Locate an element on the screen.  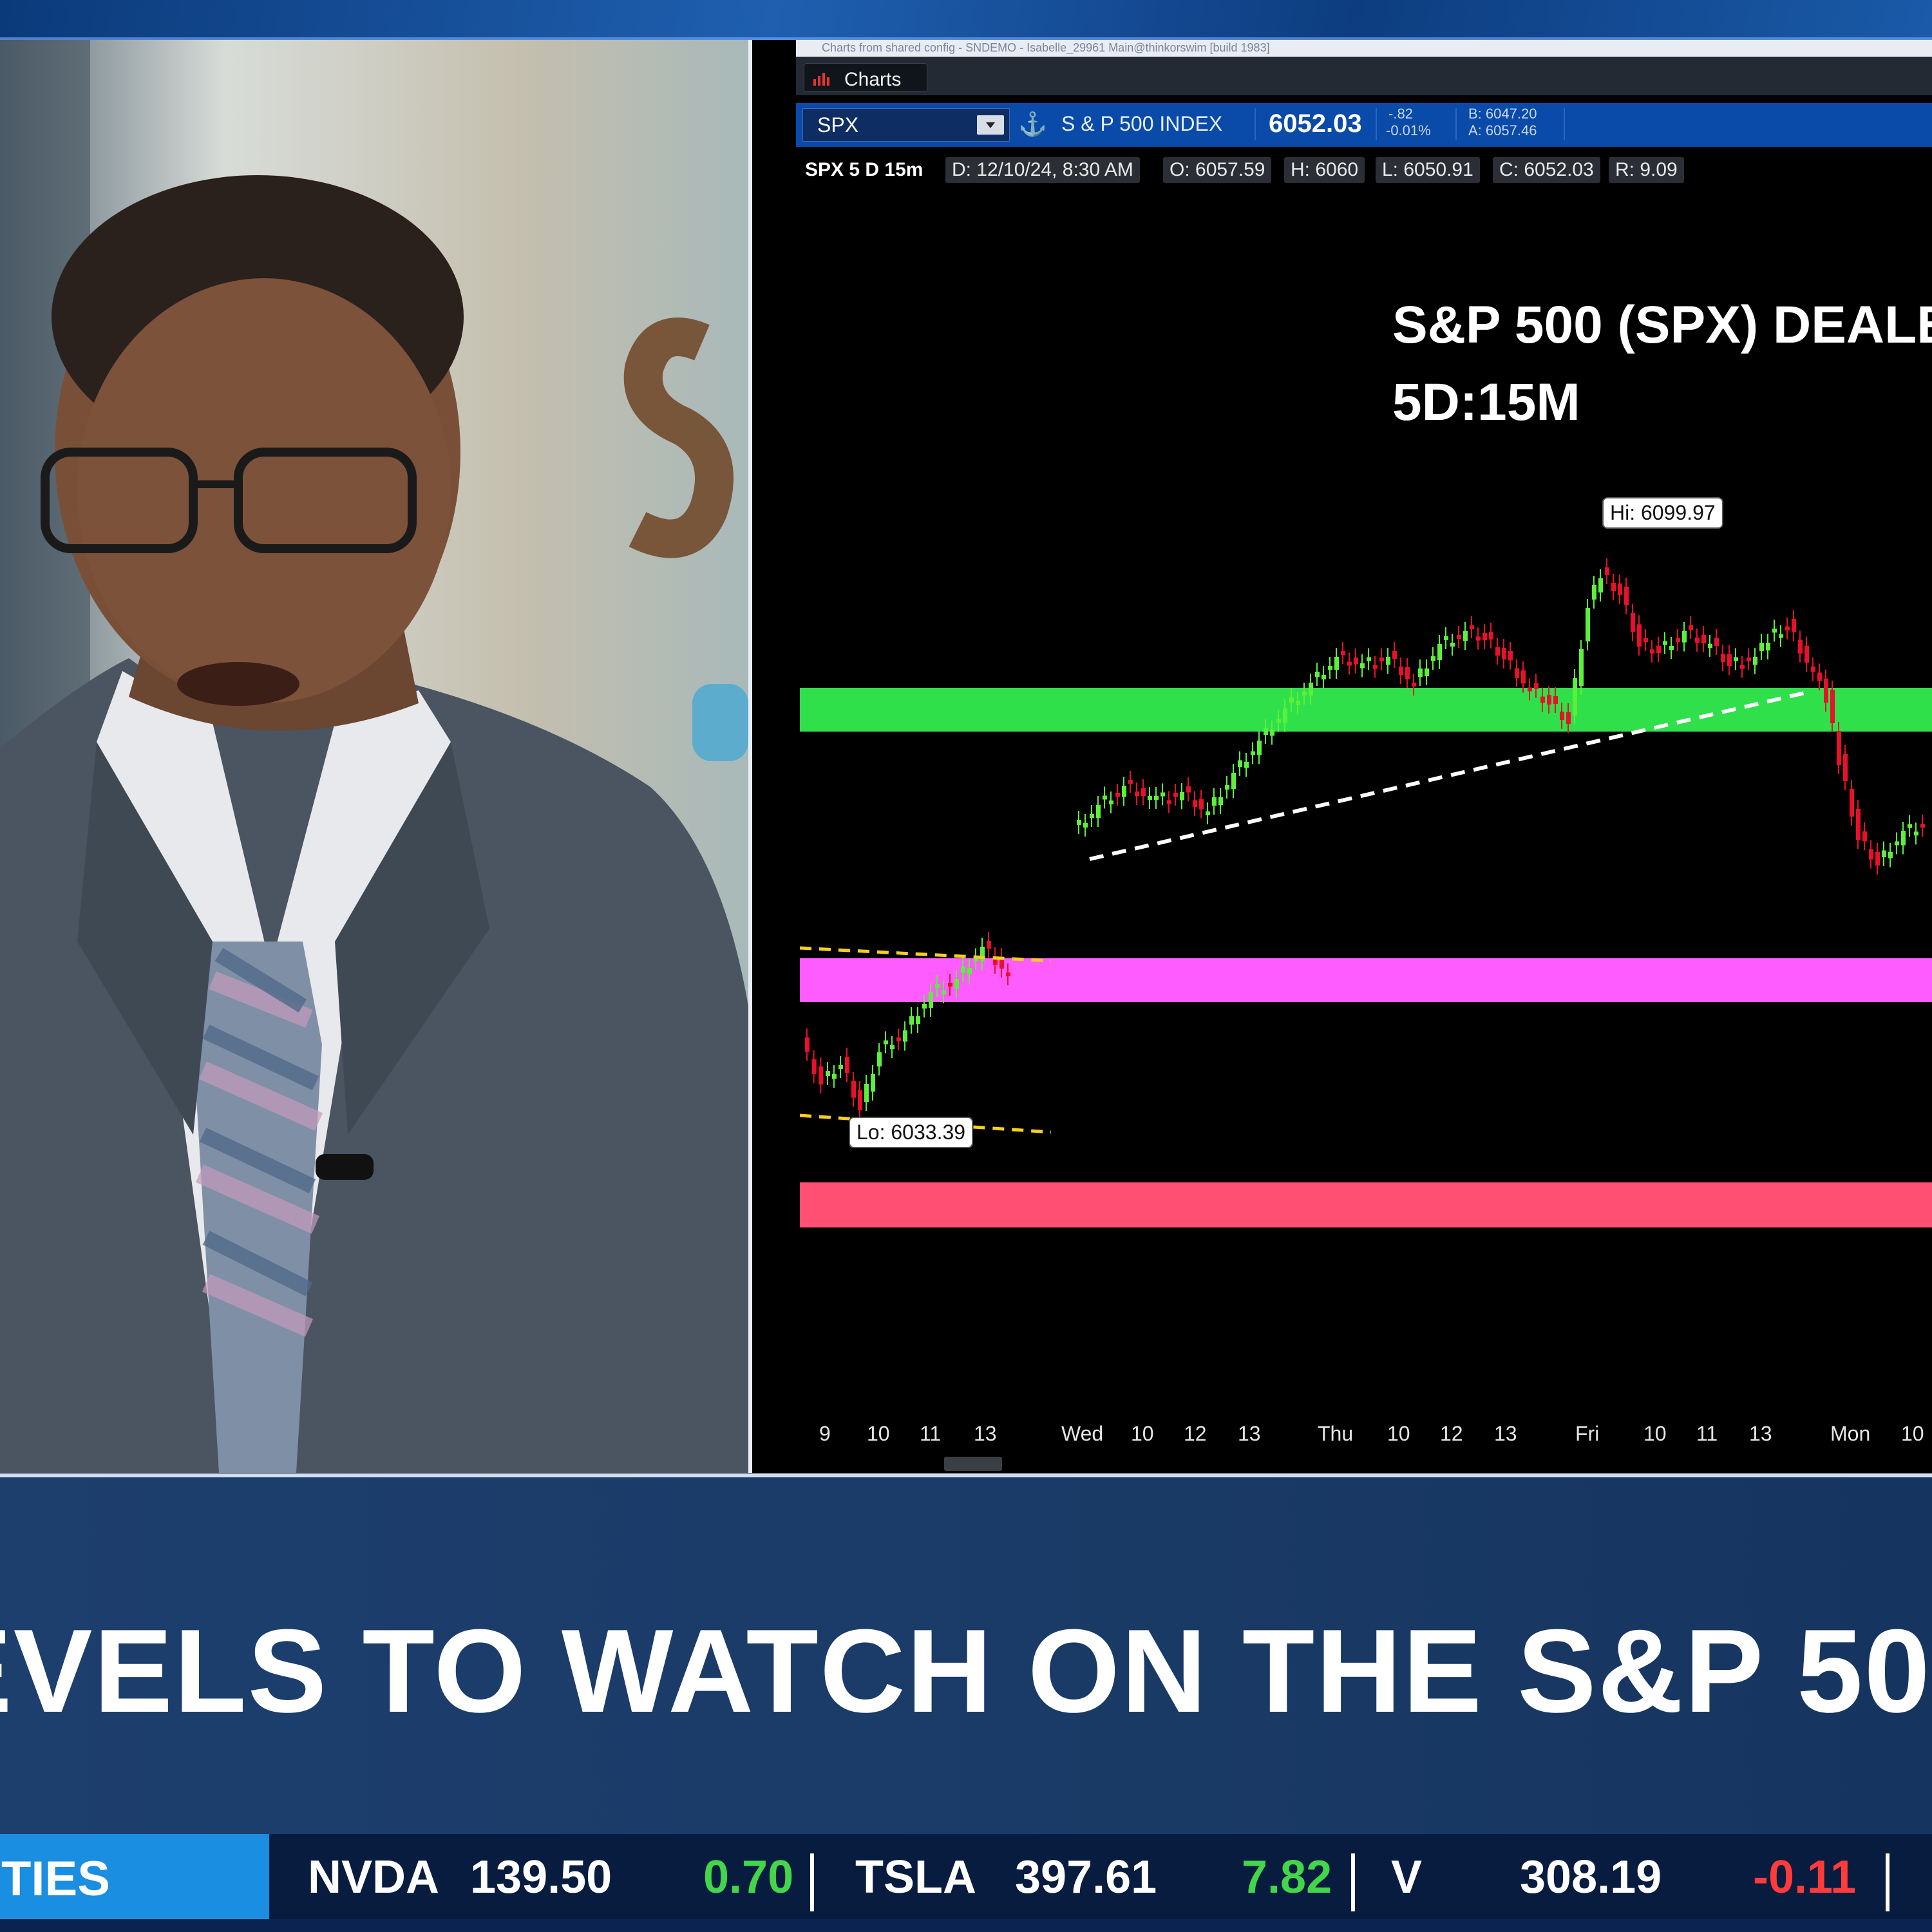
percent-change: -0.01% is located at coordinates (1409, 130).